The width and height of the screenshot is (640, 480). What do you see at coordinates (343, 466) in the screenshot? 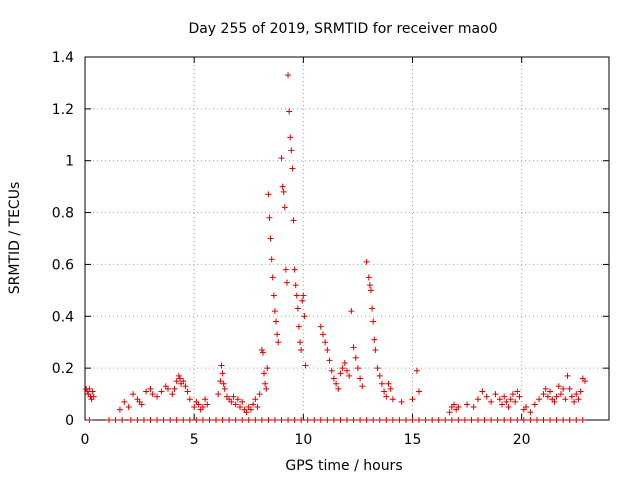
I see `x-axis-label: GPS time / hours` at bounding box center [343, 466].